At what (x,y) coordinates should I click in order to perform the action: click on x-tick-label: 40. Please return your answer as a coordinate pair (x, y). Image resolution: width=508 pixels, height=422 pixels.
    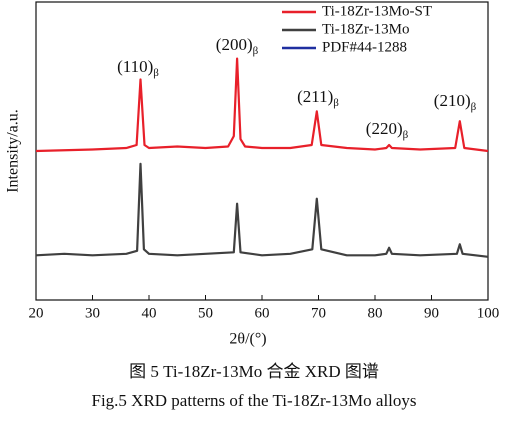
    Looking at the image, I should click on (149, 313).